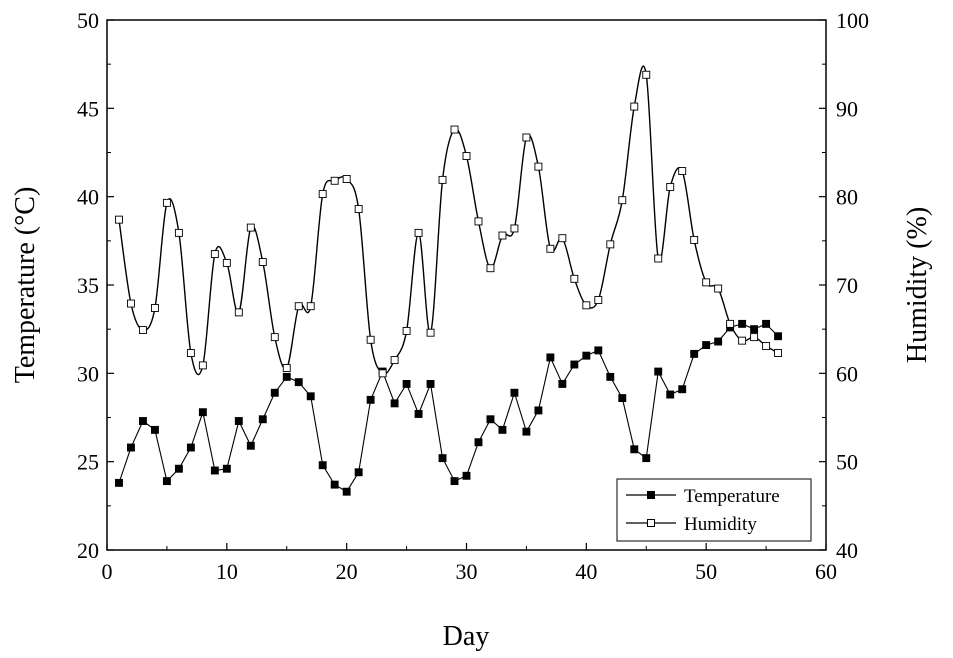  Describe the element at coordinates (847, 373) in the screenshot. I see `right-y-tick-label: 60` at that location.